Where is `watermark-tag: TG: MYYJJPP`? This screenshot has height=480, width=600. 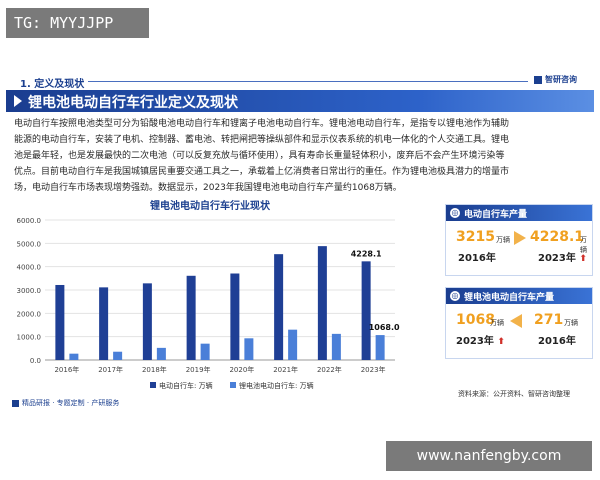 watermark-tag: TG: MYYJJPP is located at coordinates (77, 23).